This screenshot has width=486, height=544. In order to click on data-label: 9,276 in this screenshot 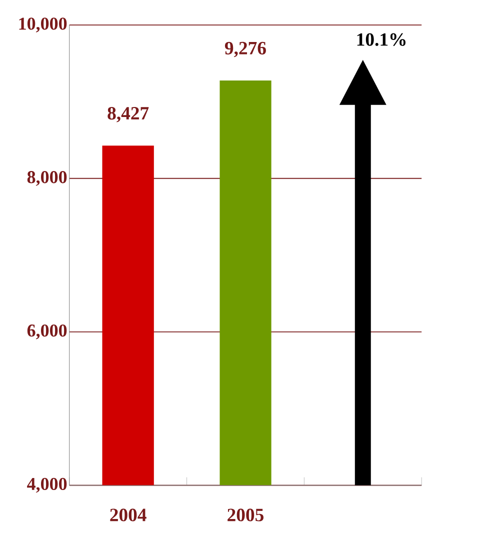, I will do `click(245, 50)`.